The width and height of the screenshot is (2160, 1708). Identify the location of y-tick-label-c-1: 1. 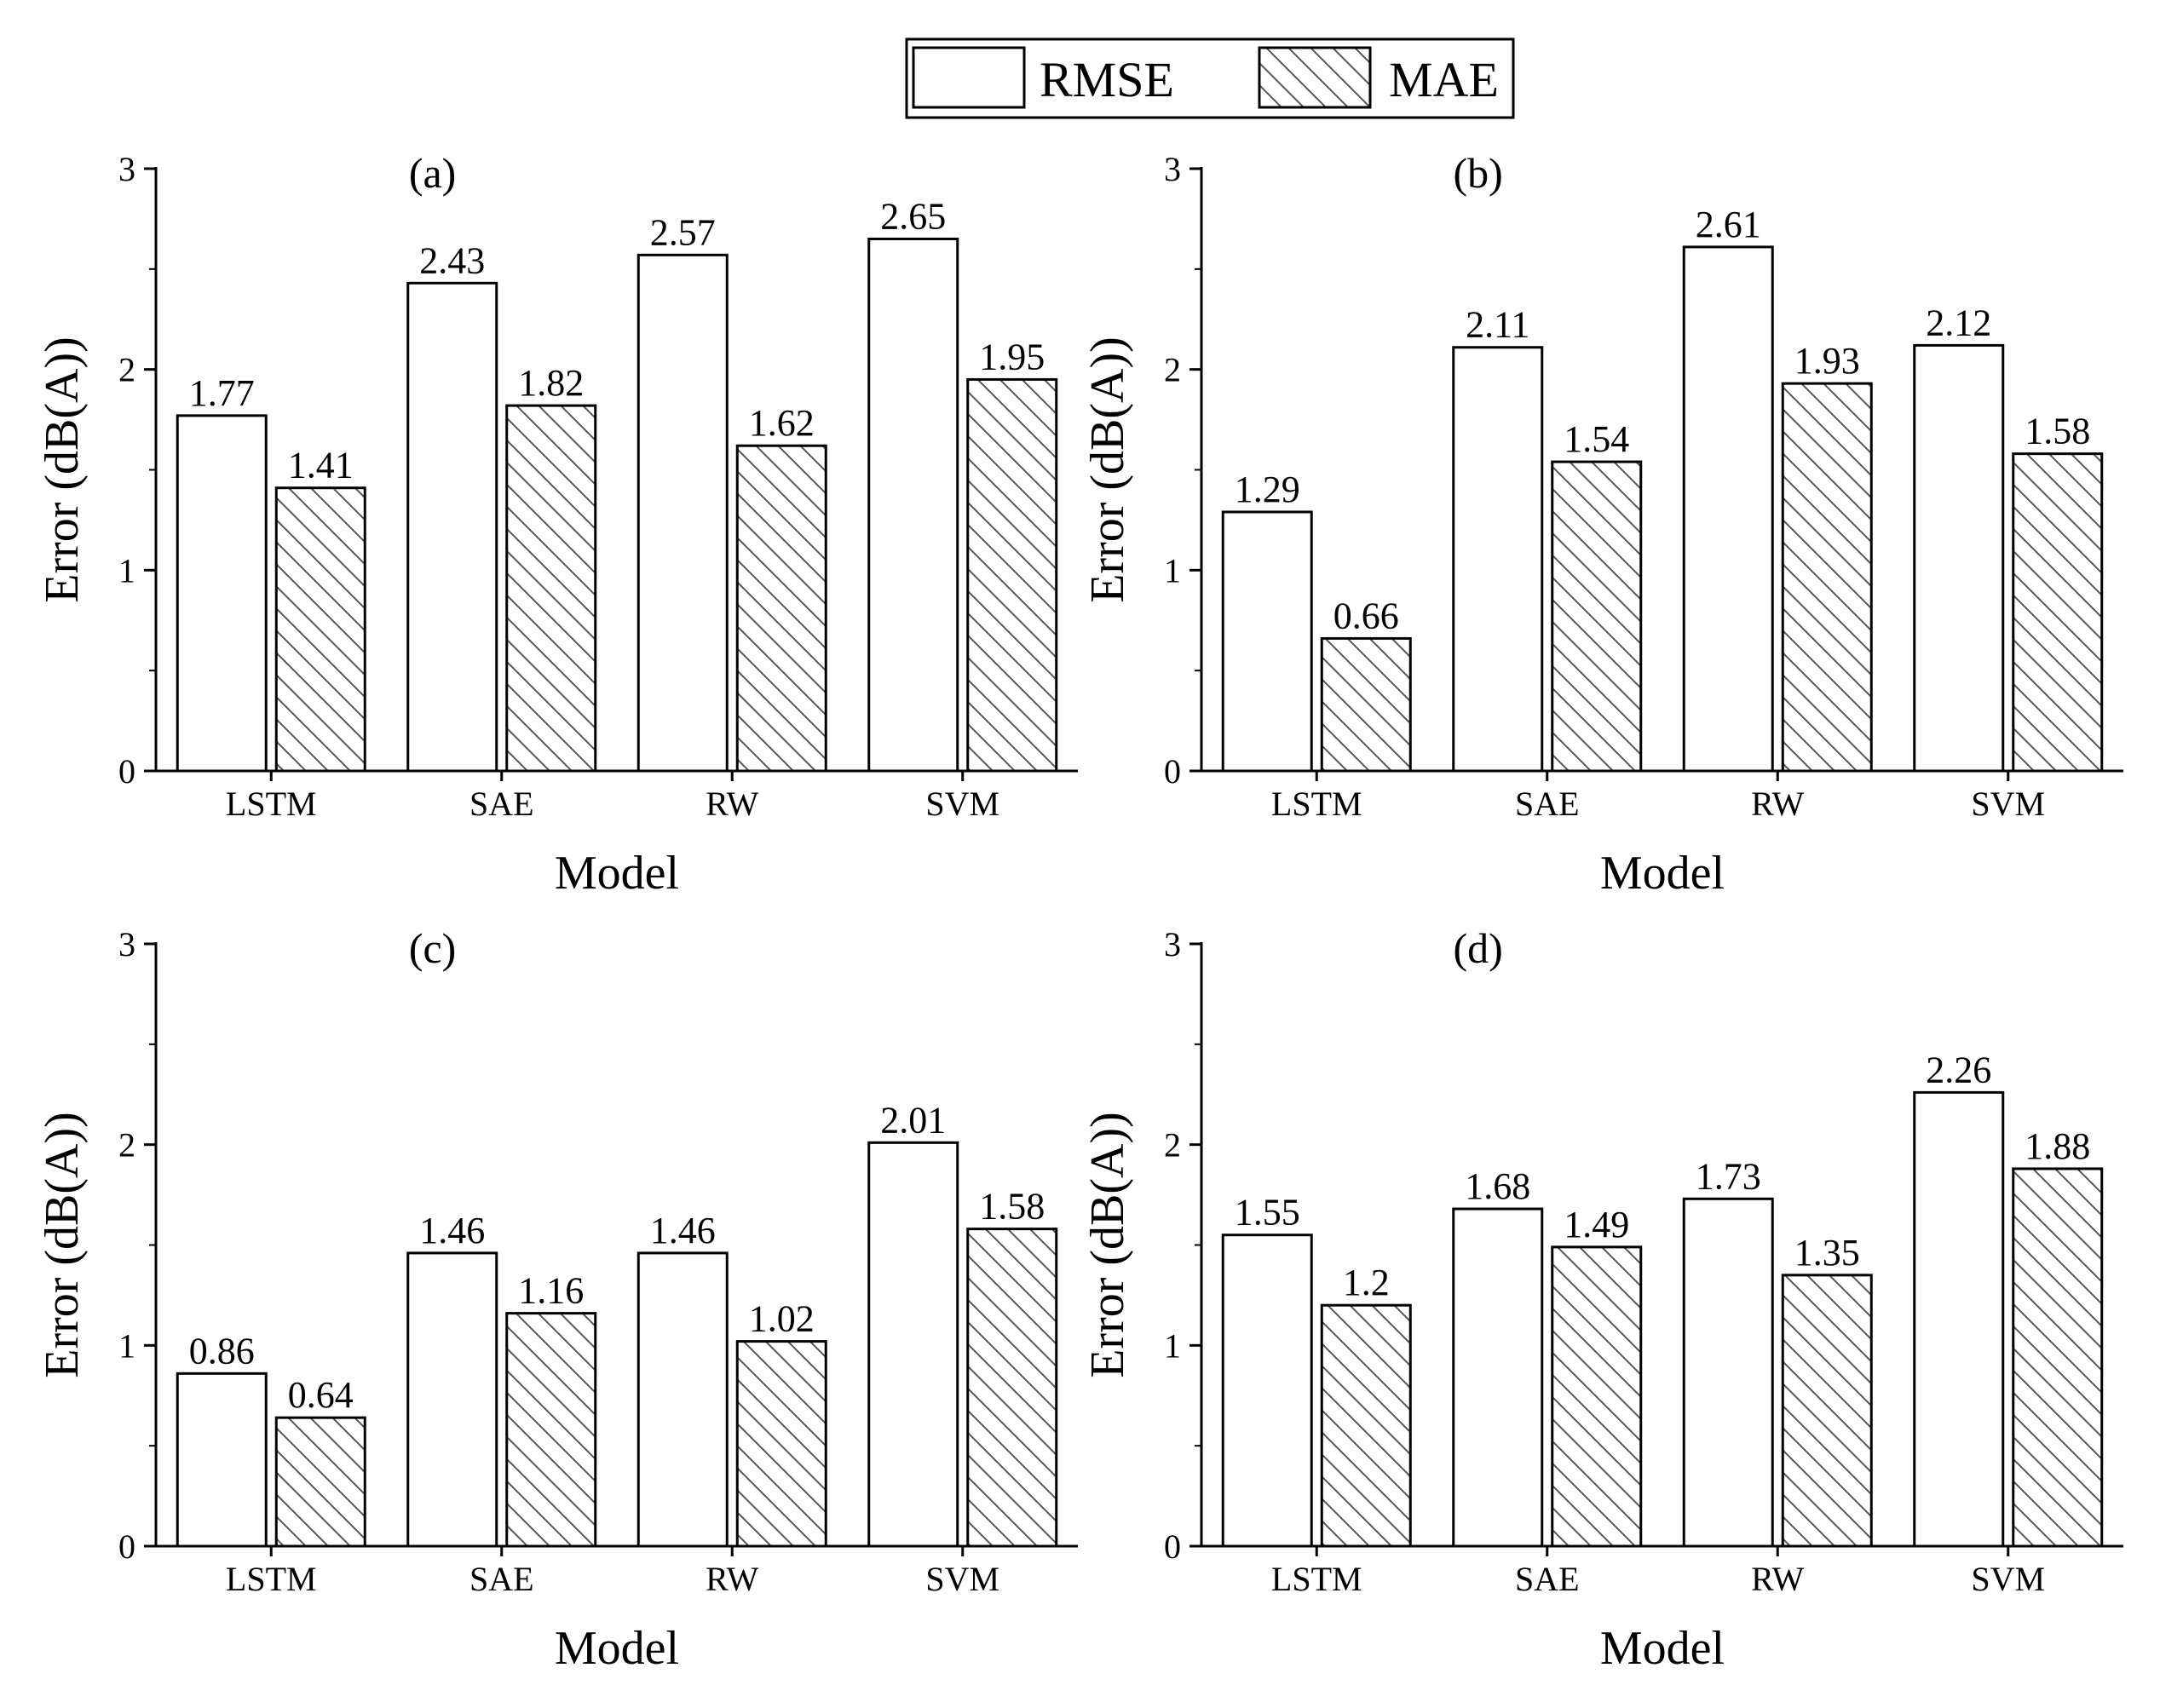
(127, 1345).